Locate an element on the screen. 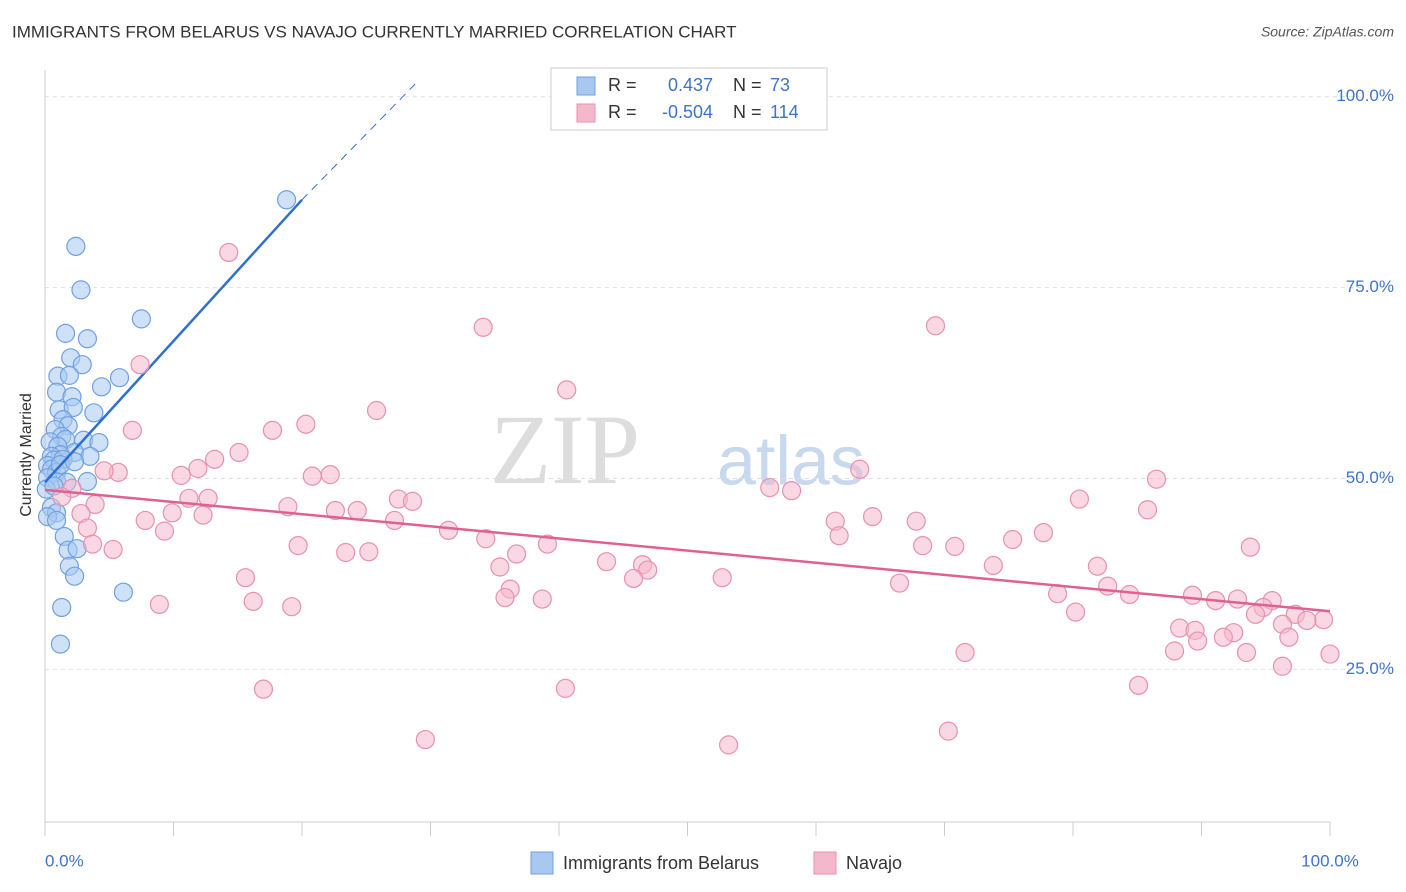  x-tick-label: 0.0% is located at coordinates (64, 860).